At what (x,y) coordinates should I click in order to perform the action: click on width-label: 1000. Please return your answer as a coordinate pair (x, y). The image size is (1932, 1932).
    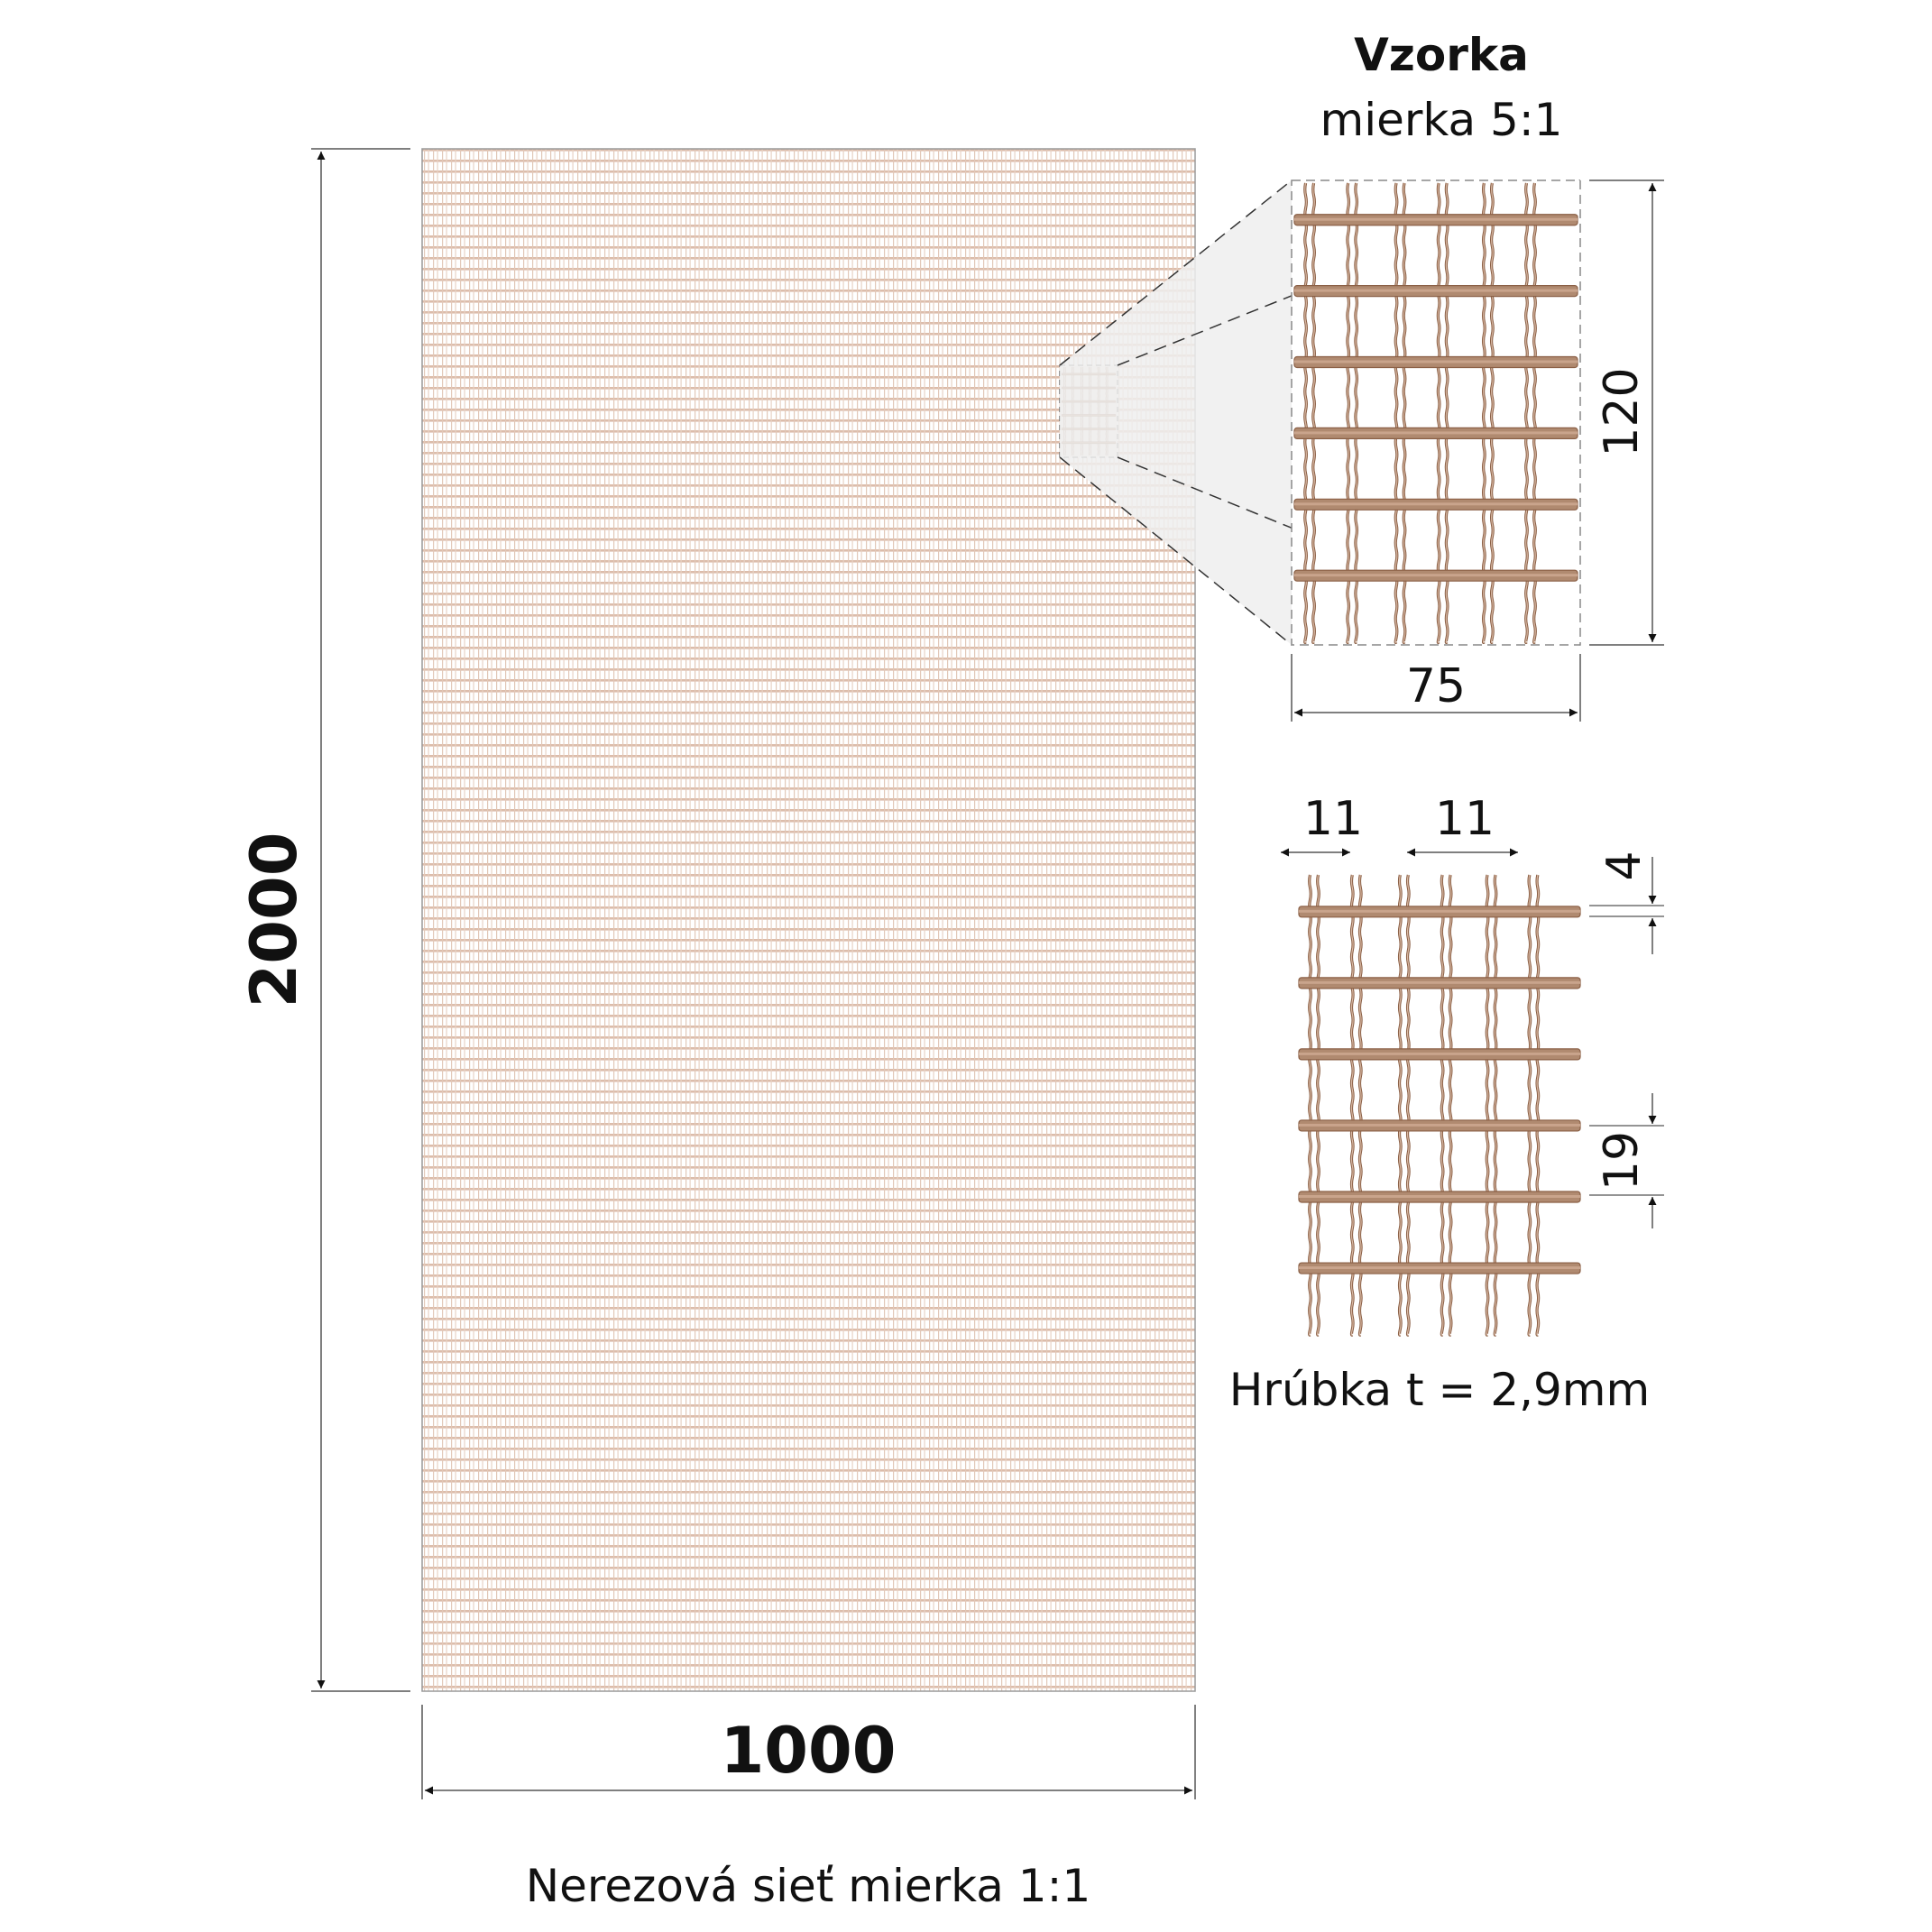
    Looking at the image, I should click on (809, 1751).